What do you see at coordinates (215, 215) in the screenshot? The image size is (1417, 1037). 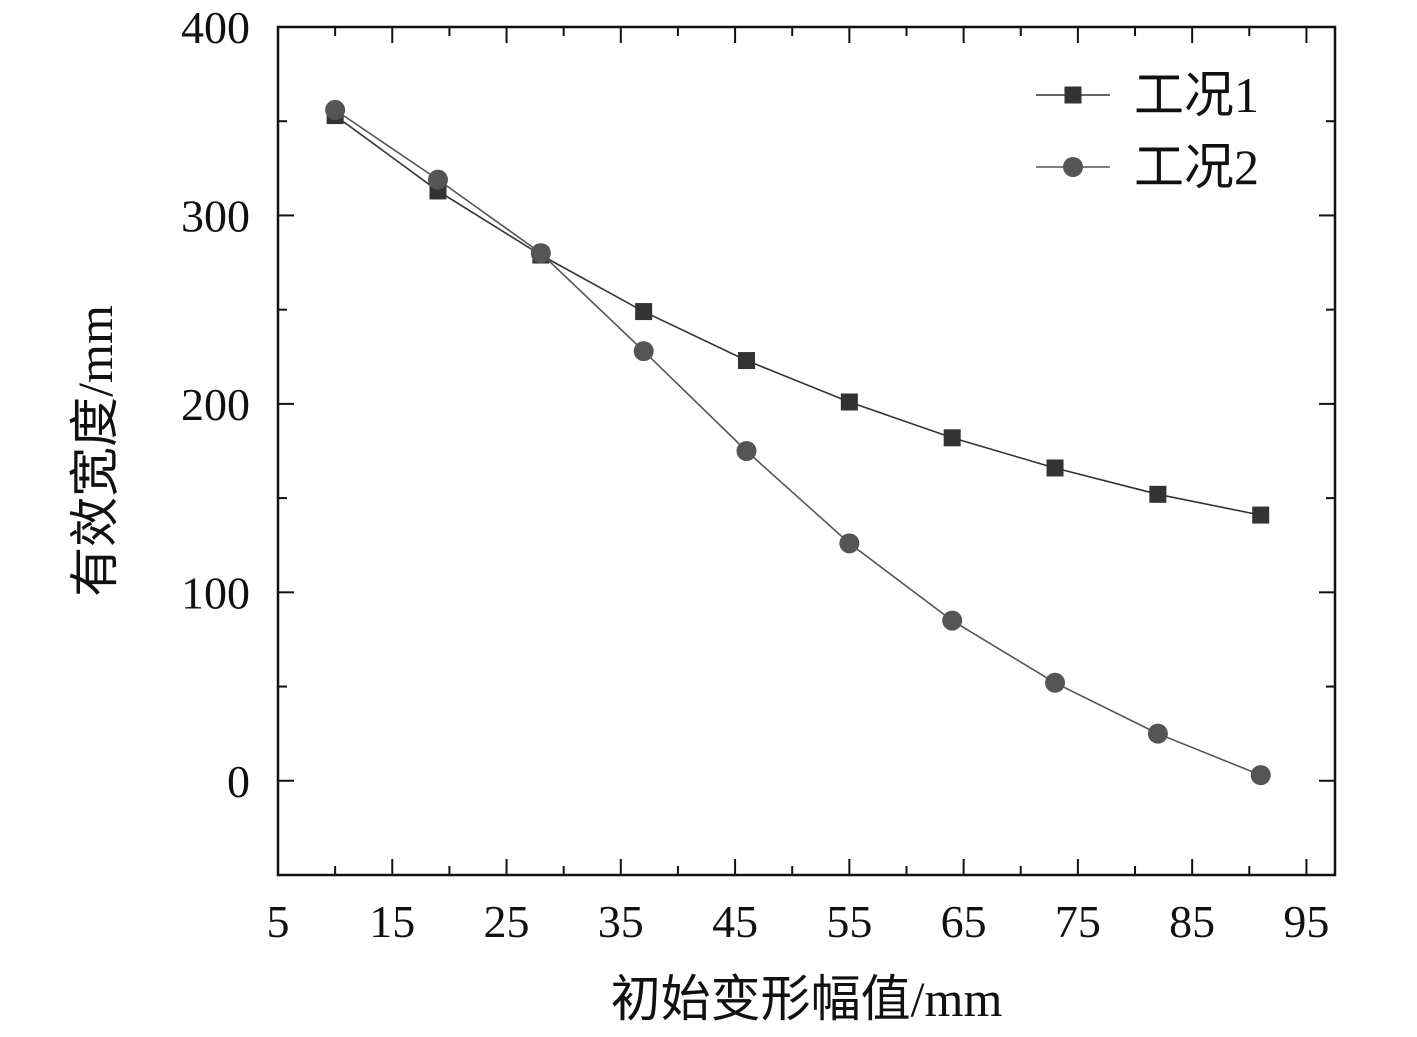 I see `y-tick-label: 300` at bounding box center [215, 215].